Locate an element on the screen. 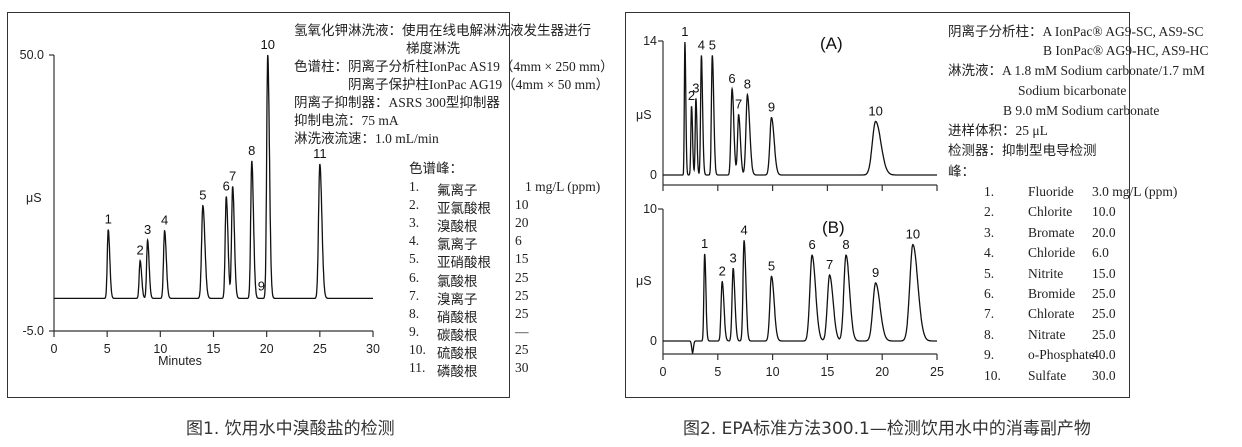 The width and height of the screenshot is (1242, 447). fig1-peak-conc: 20 is located at coordinates (522, 223).